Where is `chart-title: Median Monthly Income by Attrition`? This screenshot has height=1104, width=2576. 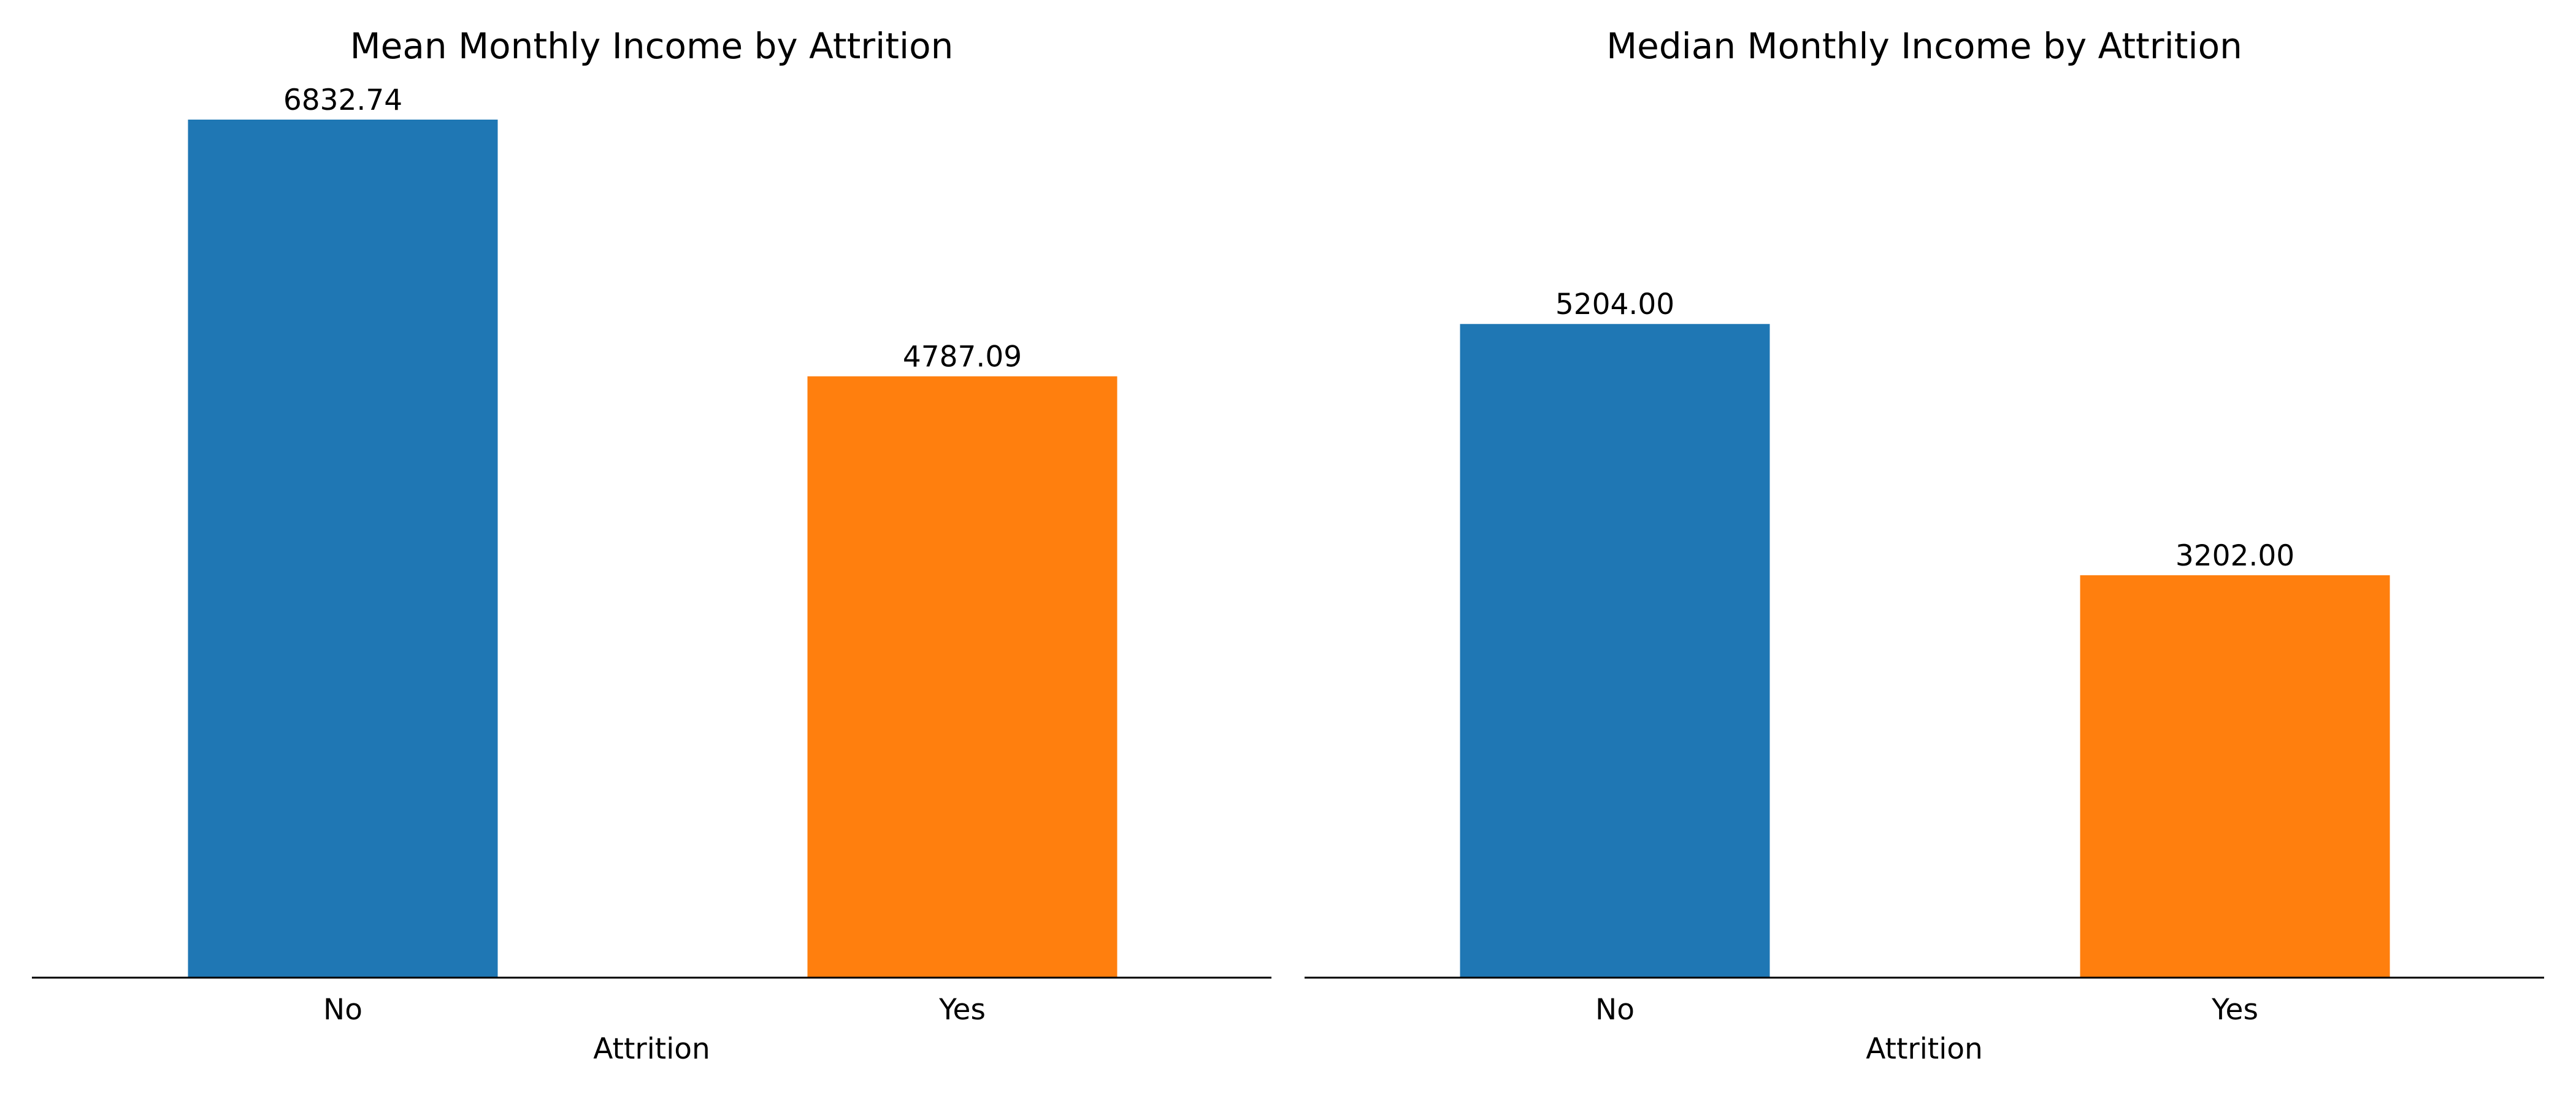
chart-title: Median Monthly Income by Attrition is located at coordinates (1924, 46).